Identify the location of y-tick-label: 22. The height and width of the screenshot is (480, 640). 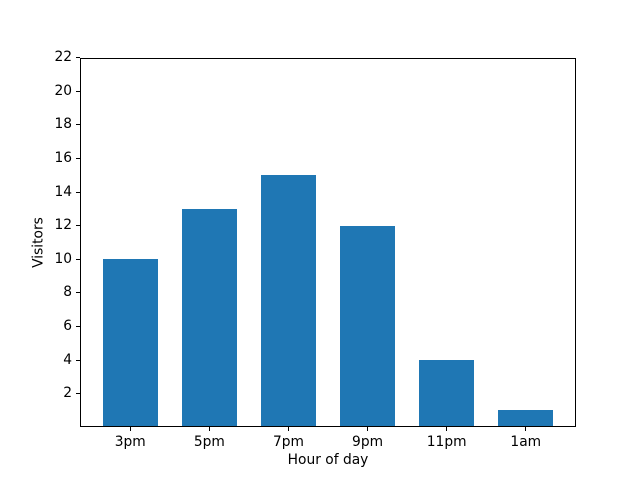
(63, 57).